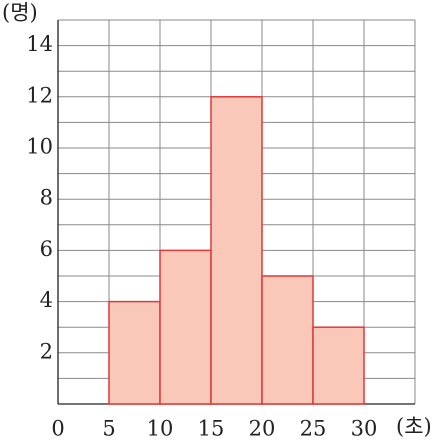  What do you see at coordinates (262, 429) in the screenshot?
I see `x-tick-label: 20` at bounding box center [262, 429].